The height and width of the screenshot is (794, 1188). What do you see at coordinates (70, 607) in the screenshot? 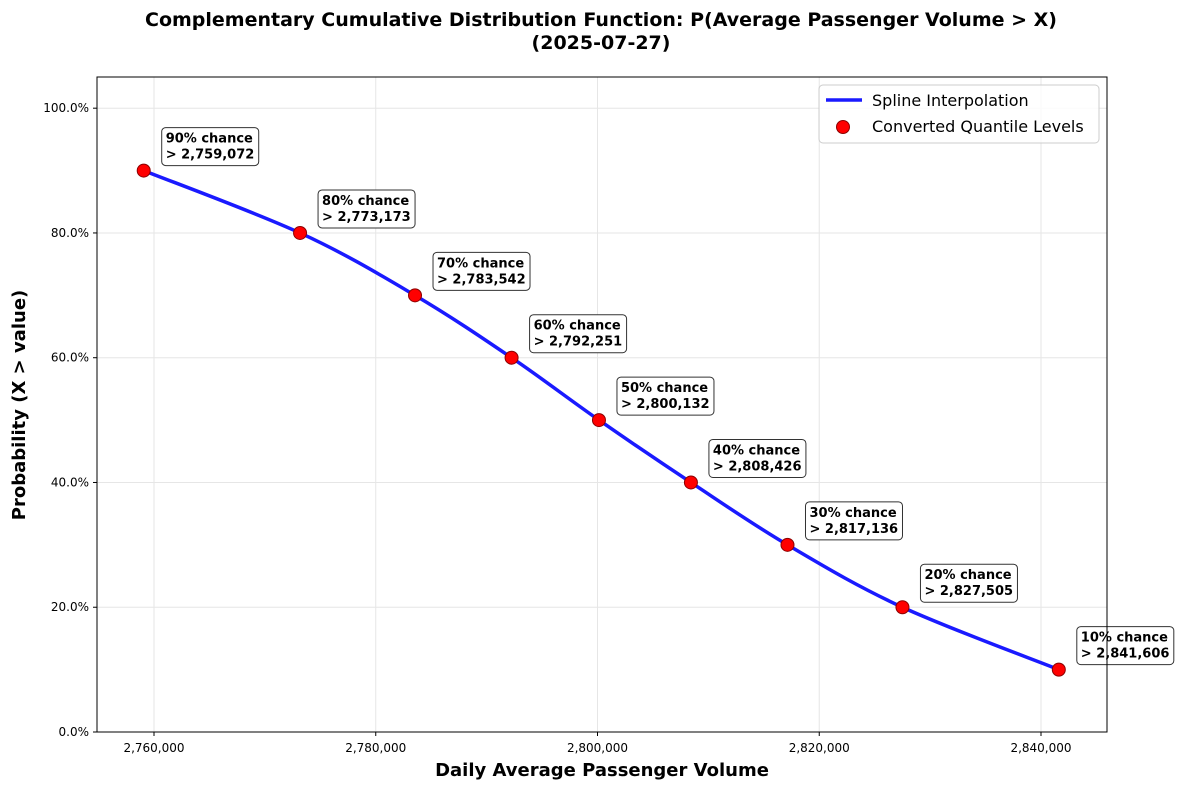
I see `y-tick-label: 20.0%` at bounding box center [70, 607].